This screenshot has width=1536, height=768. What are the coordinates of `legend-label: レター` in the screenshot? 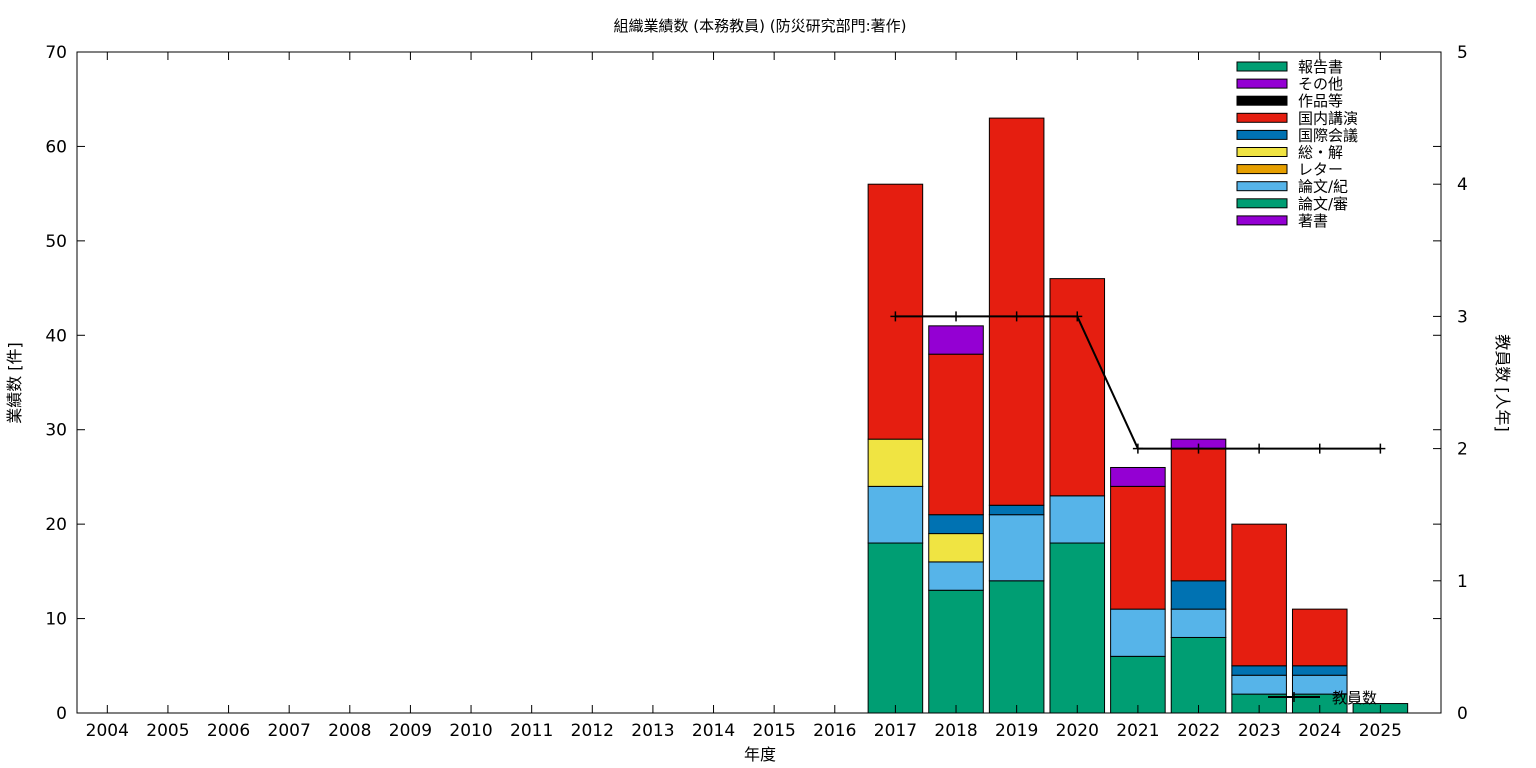 It's located at (1320, 170).